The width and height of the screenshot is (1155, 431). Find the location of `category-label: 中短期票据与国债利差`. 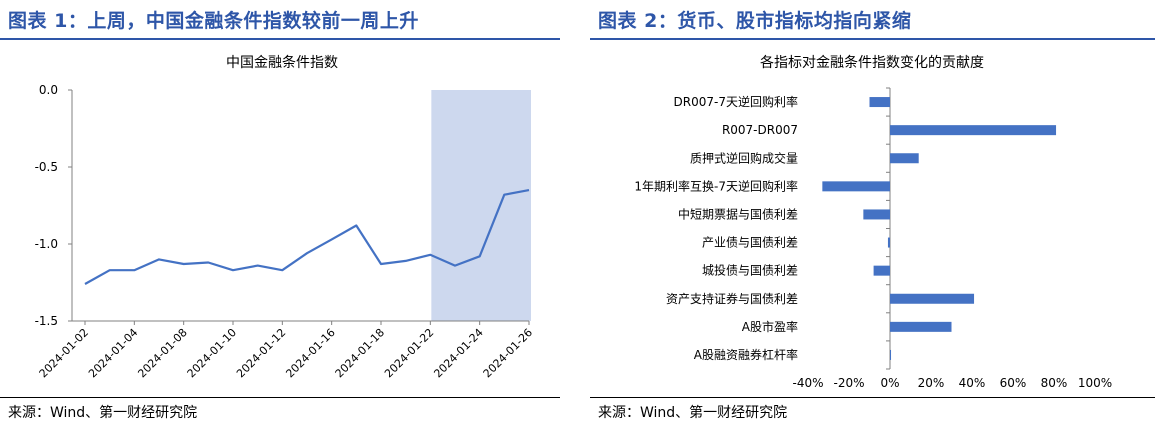

category-label: 中短期票据与国债利差 is located at coordinates (738, 213).